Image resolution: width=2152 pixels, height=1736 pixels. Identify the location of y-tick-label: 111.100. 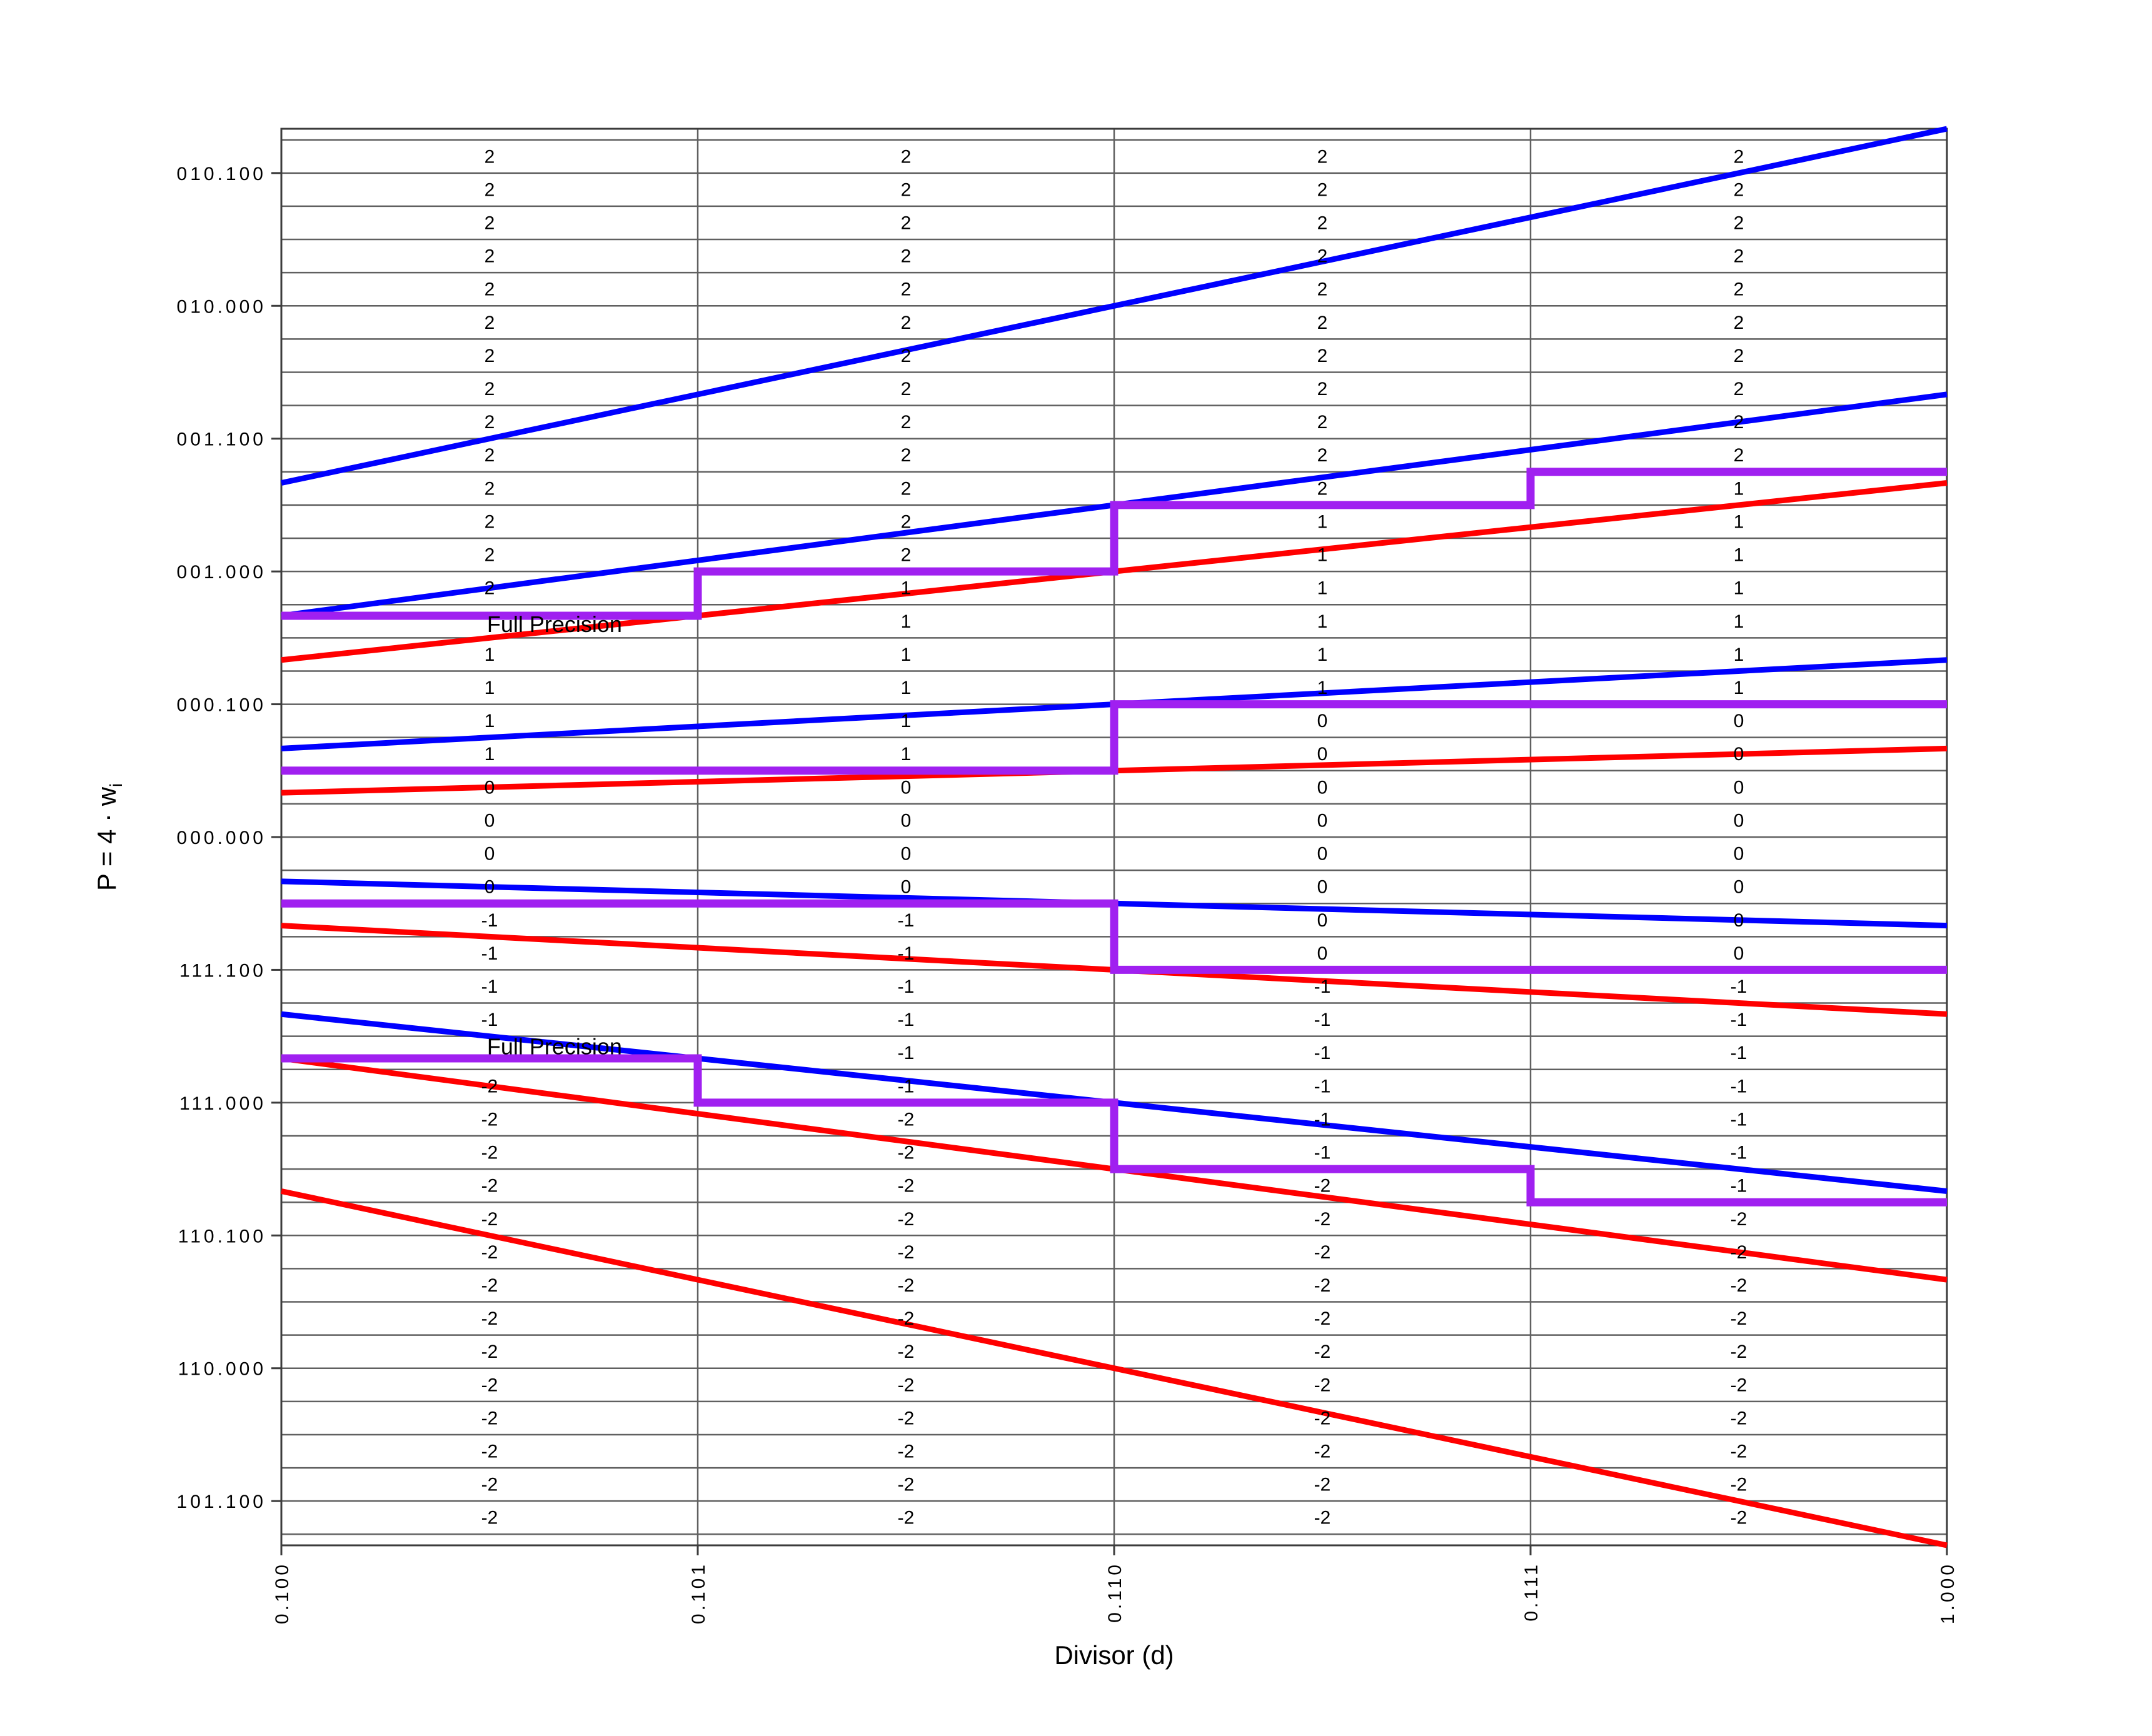
(222, 970).